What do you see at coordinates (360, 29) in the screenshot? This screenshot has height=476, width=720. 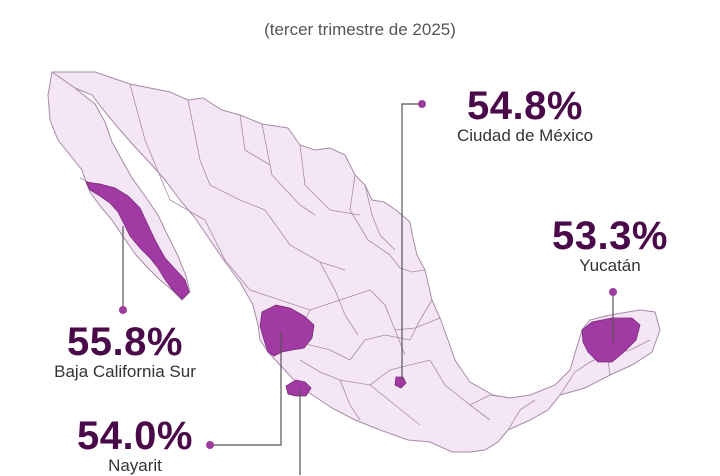 I see `map-subtitle: (tercer trimestre de 2025)` at bounding box center [360, 29].